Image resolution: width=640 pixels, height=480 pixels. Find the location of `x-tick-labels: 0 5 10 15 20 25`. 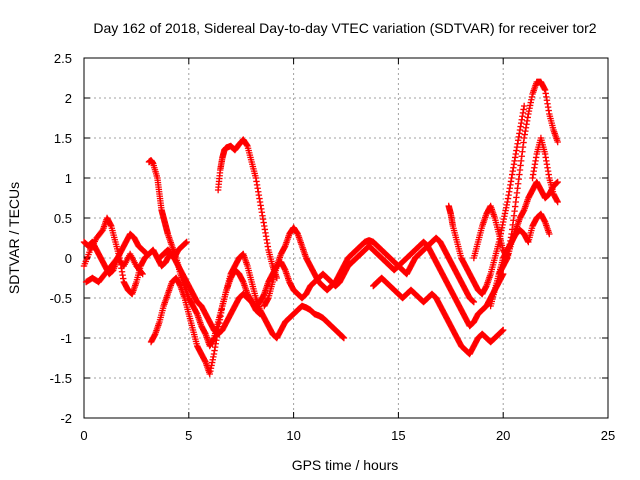

x-tick-labels: 0 5 10 15 20 25 is located at coordinates (347, 435).